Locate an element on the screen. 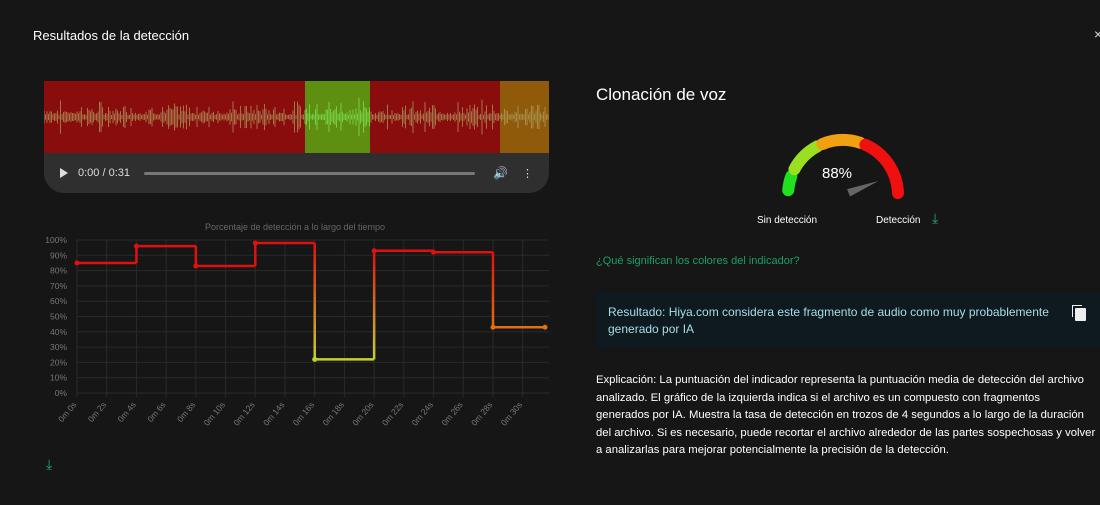 This screenshot has width=1100, height=505. x-tick-label: 0m 18s is located at coordinates (333, 414).